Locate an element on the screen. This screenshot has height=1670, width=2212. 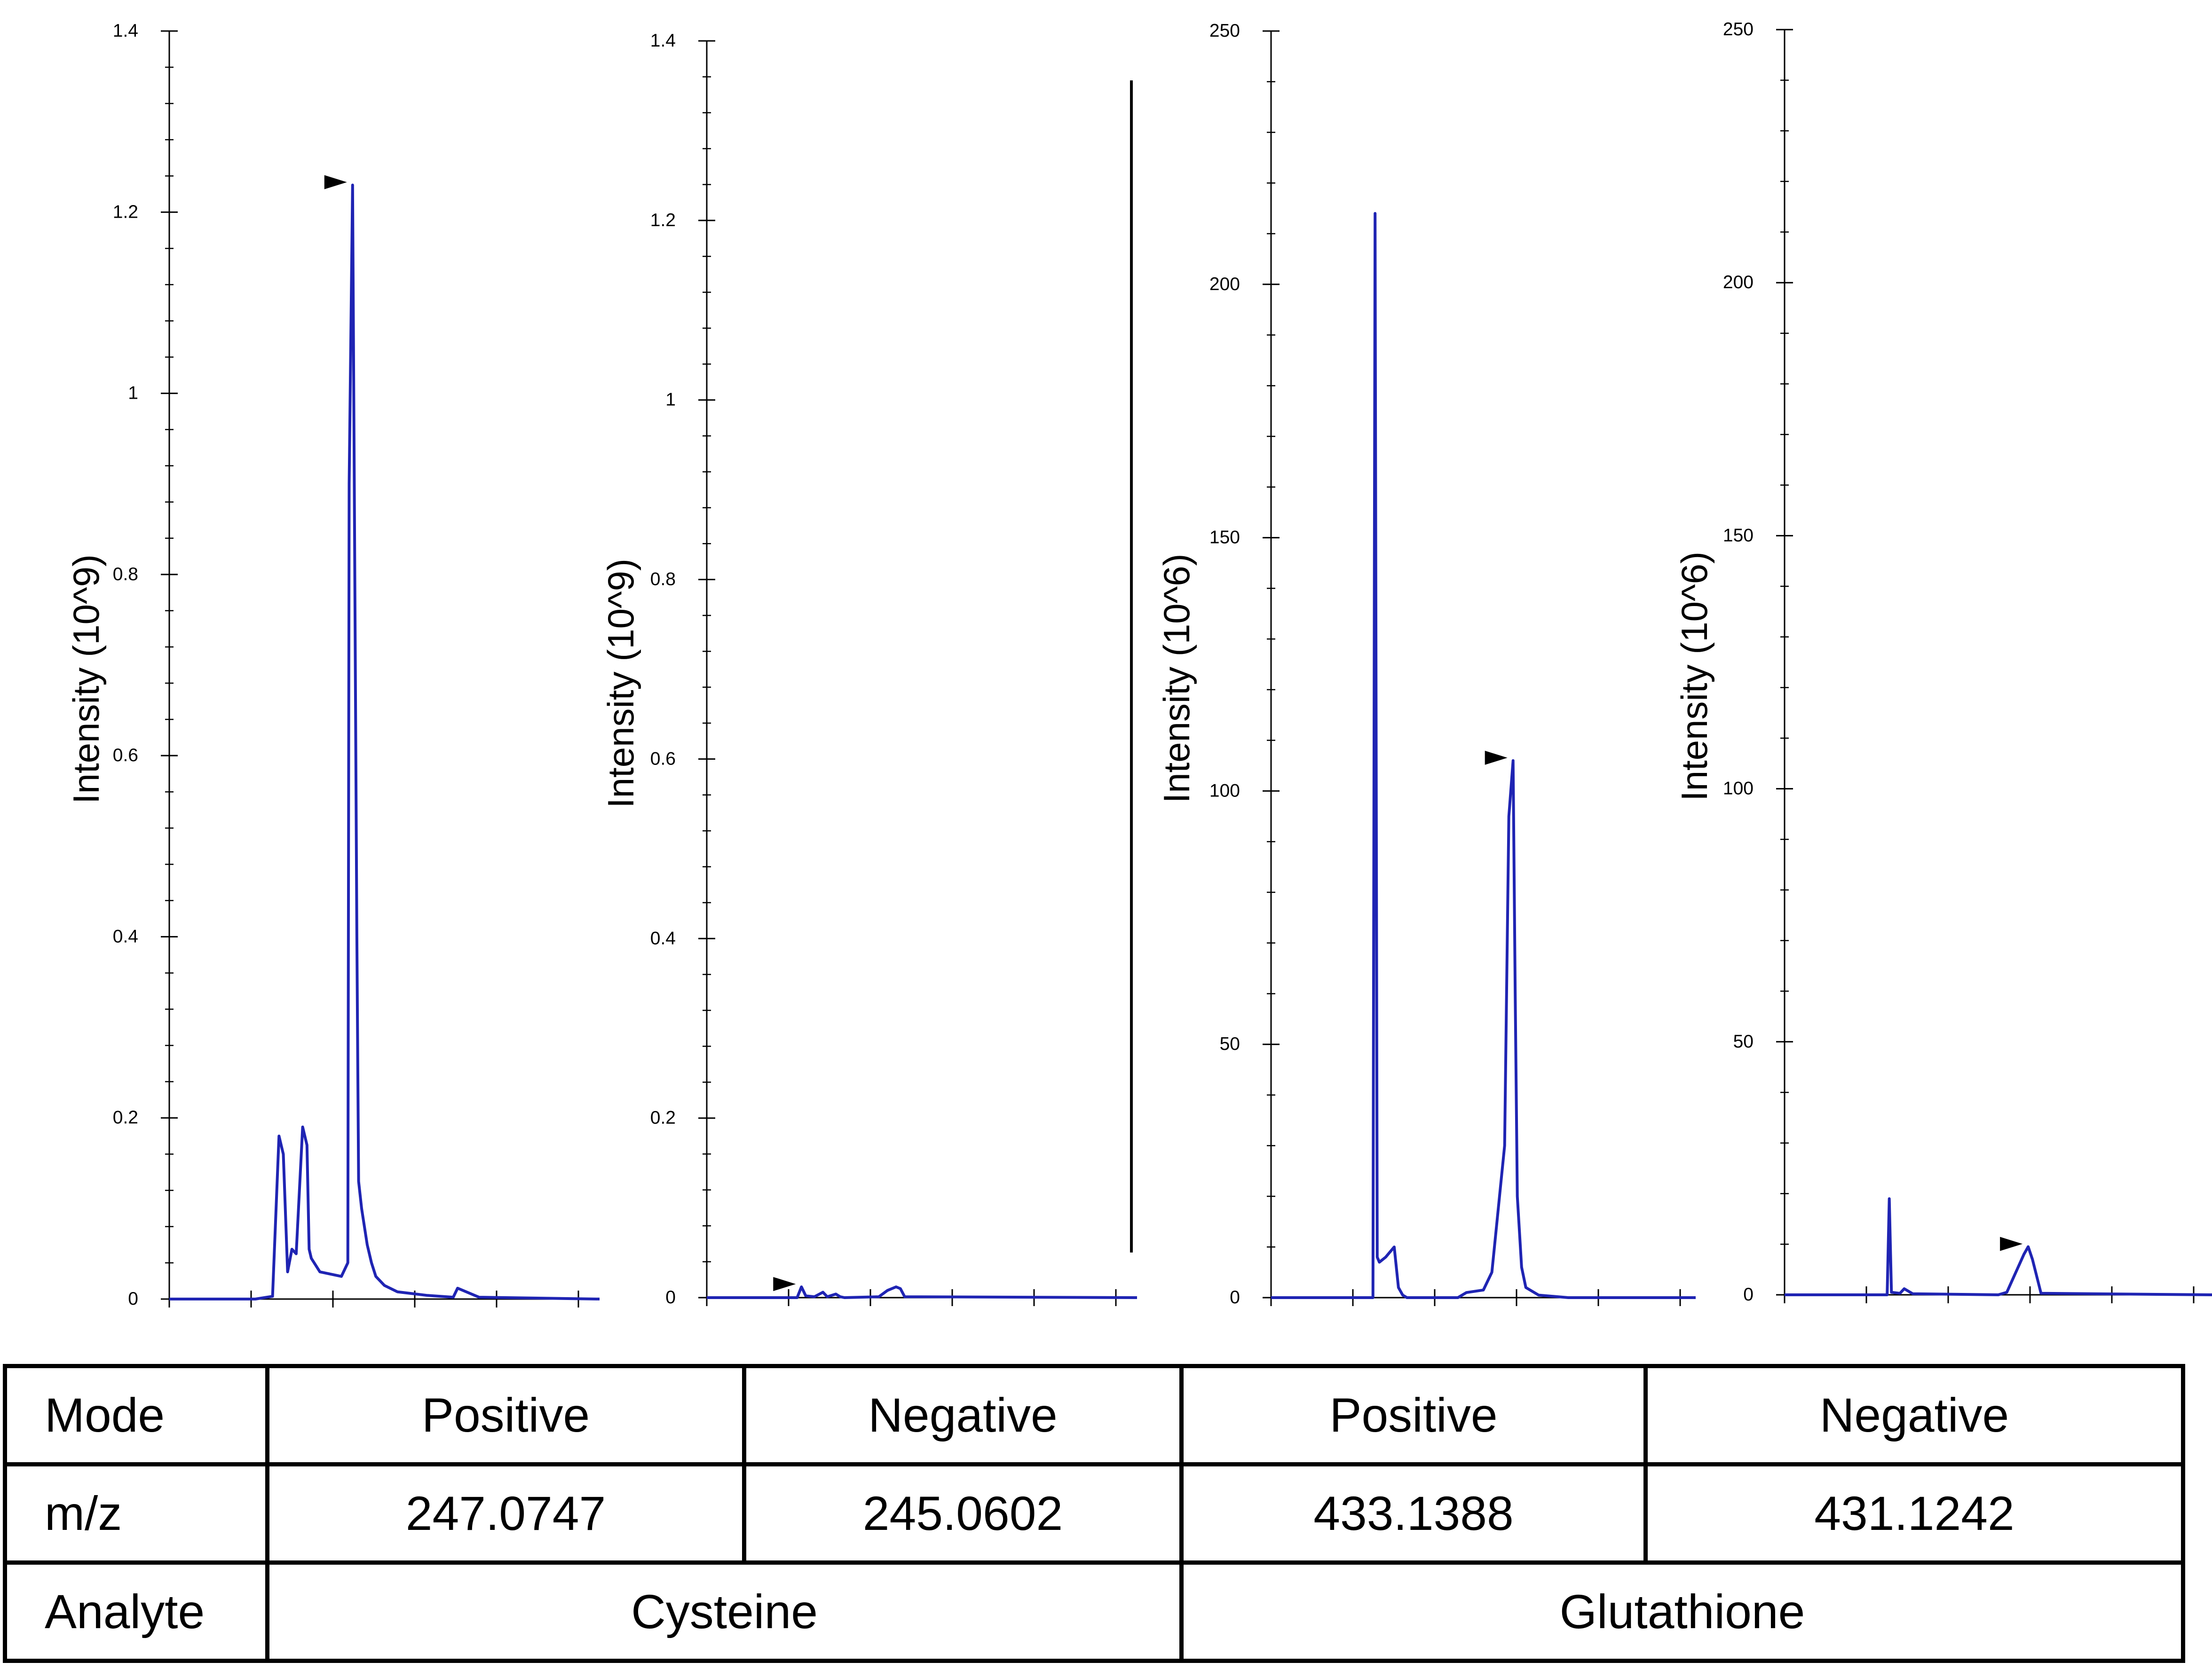
analyte-cell-glutathione: Glutathione is located at coordinates (1682, 1611).